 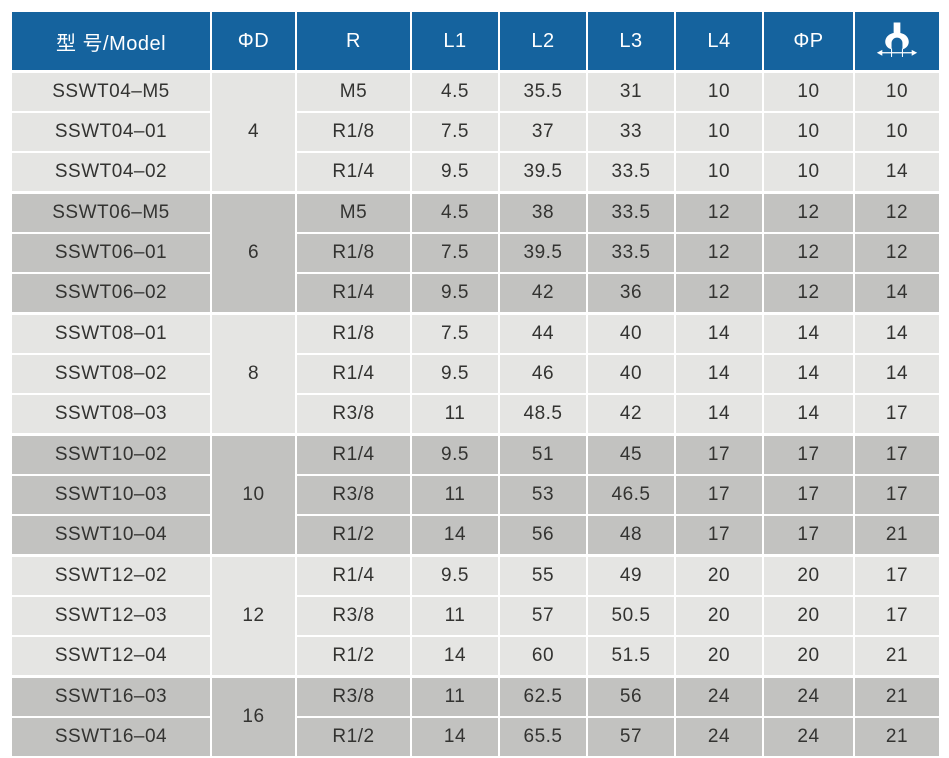 I want to click on model-cell: SSWT12–03, so click(x=111, y=616).